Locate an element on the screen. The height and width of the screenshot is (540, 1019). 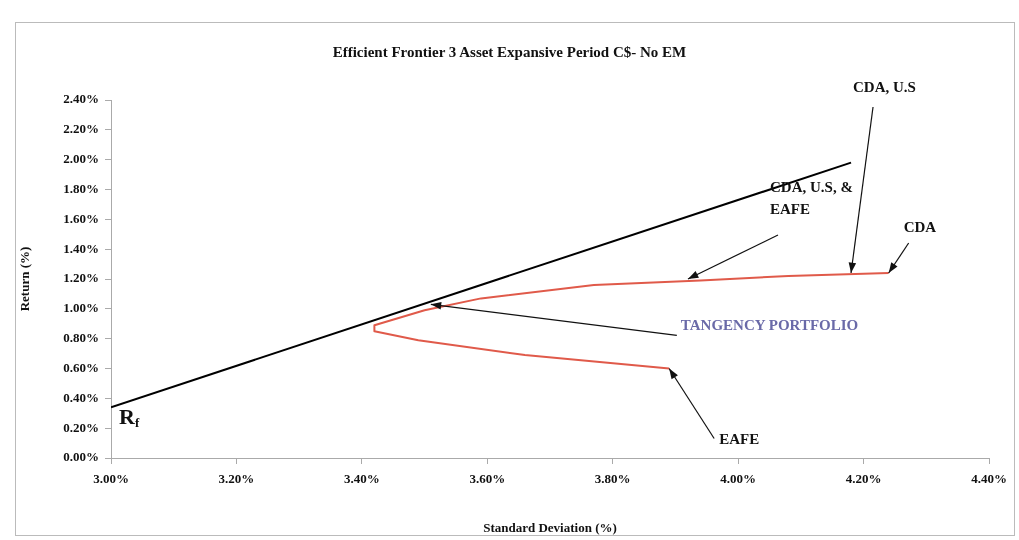
y-tick-label: 0.20% is located at coordinates (81, 427).